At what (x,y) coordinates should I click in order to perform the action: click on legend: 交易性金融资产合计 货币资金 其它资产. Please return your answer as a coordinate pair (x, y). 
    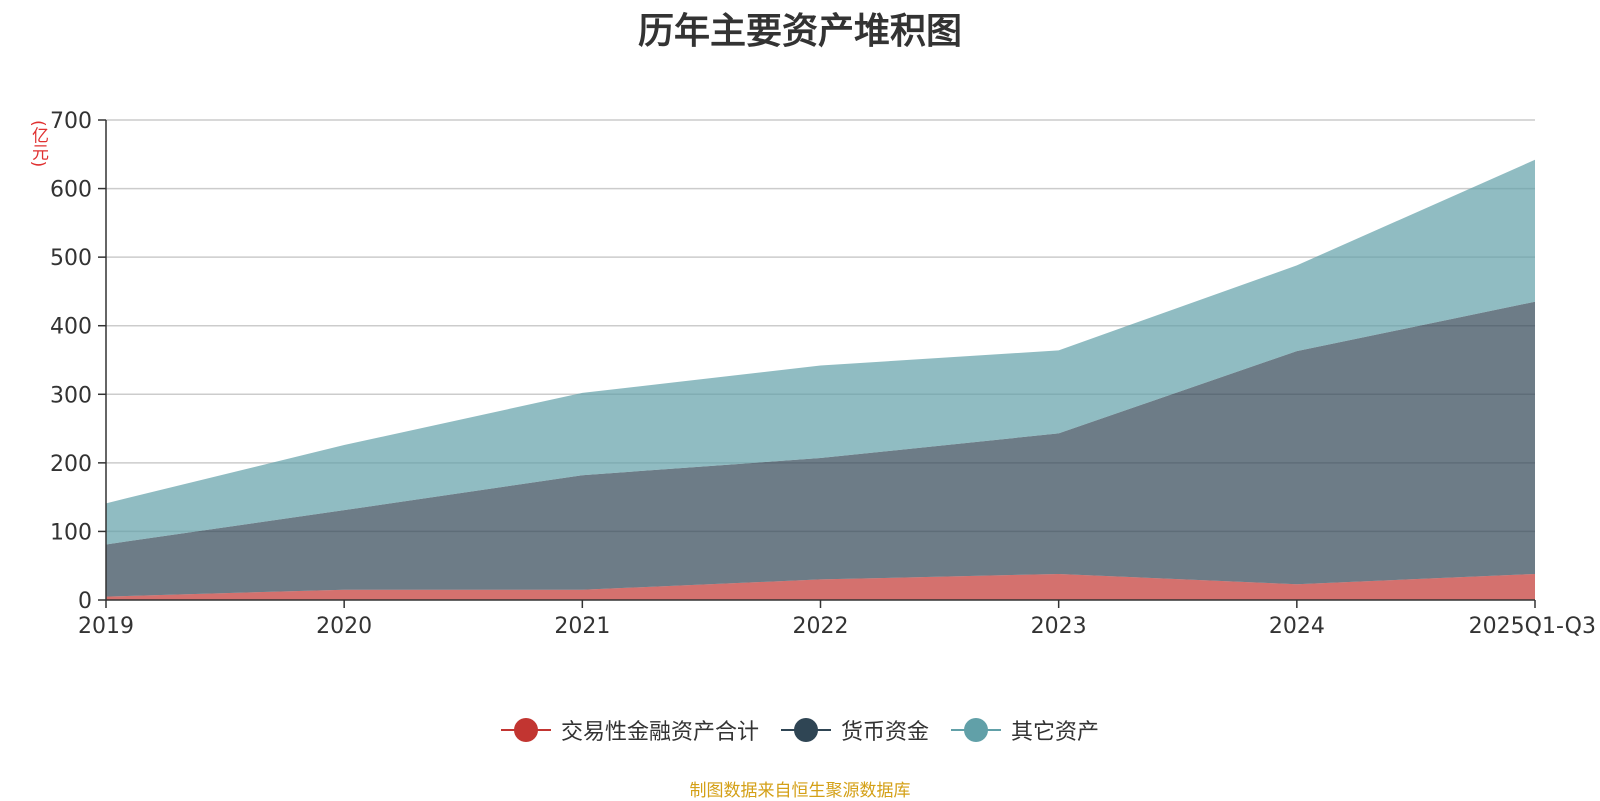
    Looking at the image, I should click on (800, 730).